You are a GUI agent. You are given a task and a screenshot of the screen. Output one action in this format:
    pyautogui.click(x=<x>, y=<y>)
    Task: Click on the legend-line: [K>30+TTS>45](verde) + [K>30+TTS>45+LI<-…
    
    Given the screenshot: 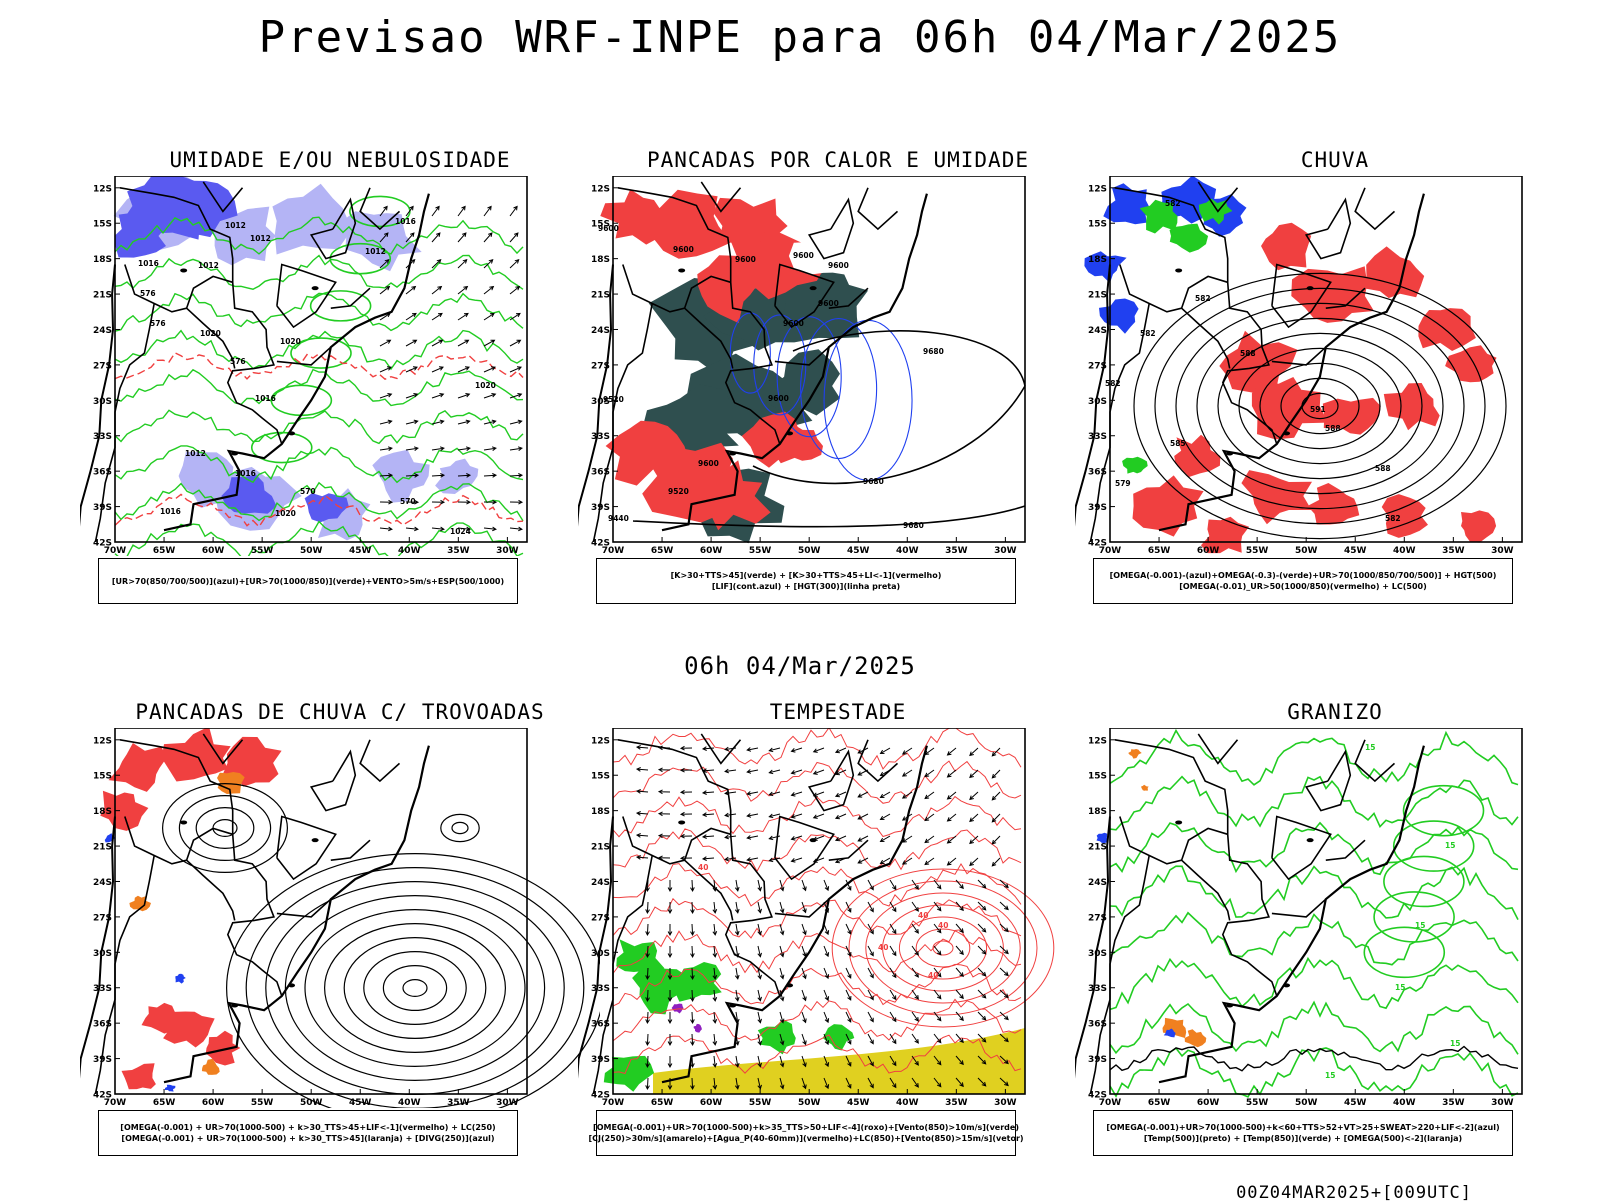 What is the action you would take?
    pyautogui.click(x=806, y=575)
    